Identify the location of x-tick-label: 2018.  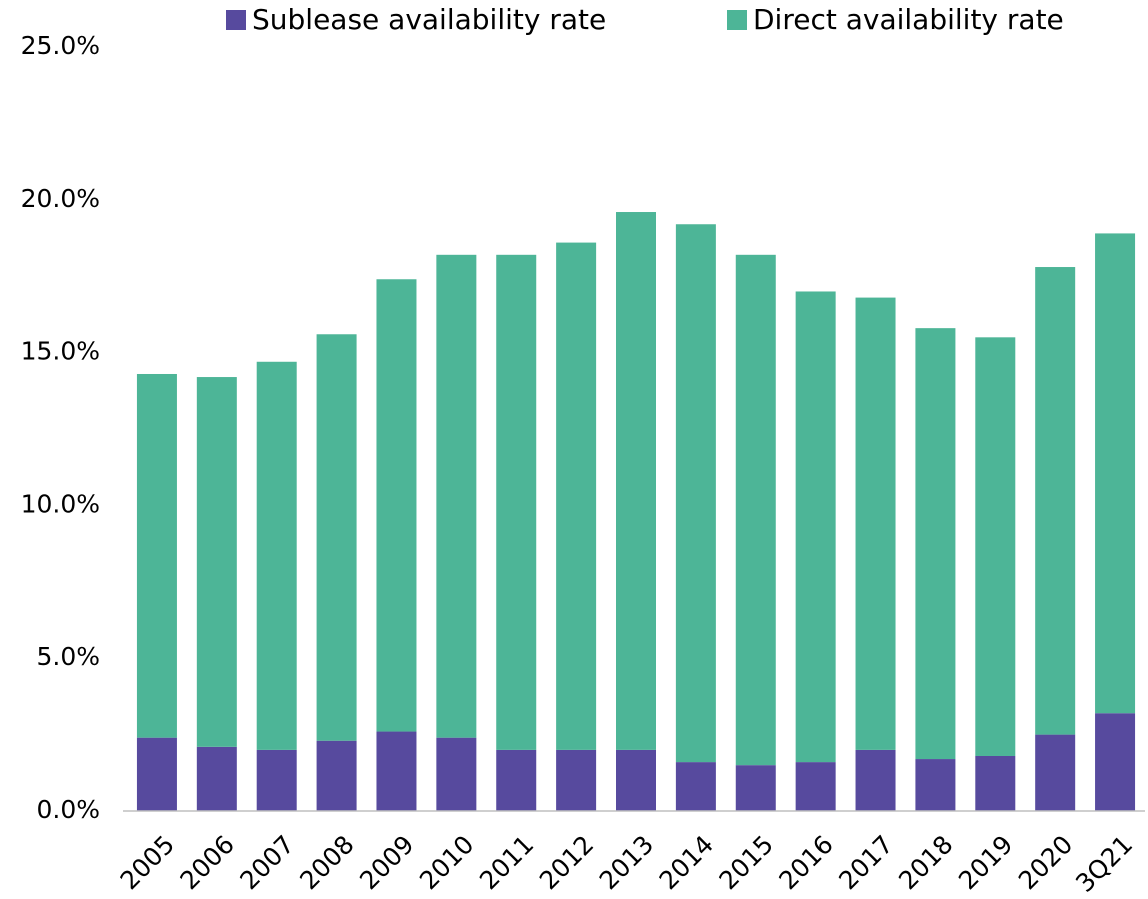
(925, 862).